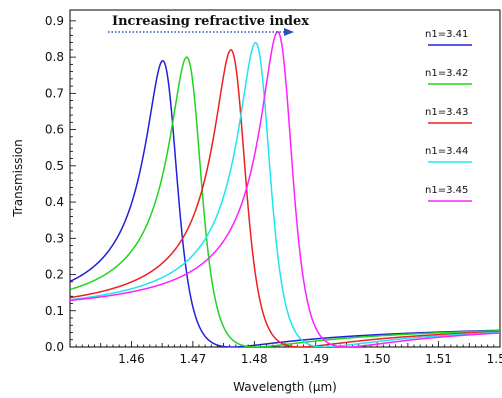 The width and height of the screenshot is (502, 398). I want to click on x-axis: 1.46 1.47 1.48 1.49 1.50 1.51 1.52, so click(285, 353).